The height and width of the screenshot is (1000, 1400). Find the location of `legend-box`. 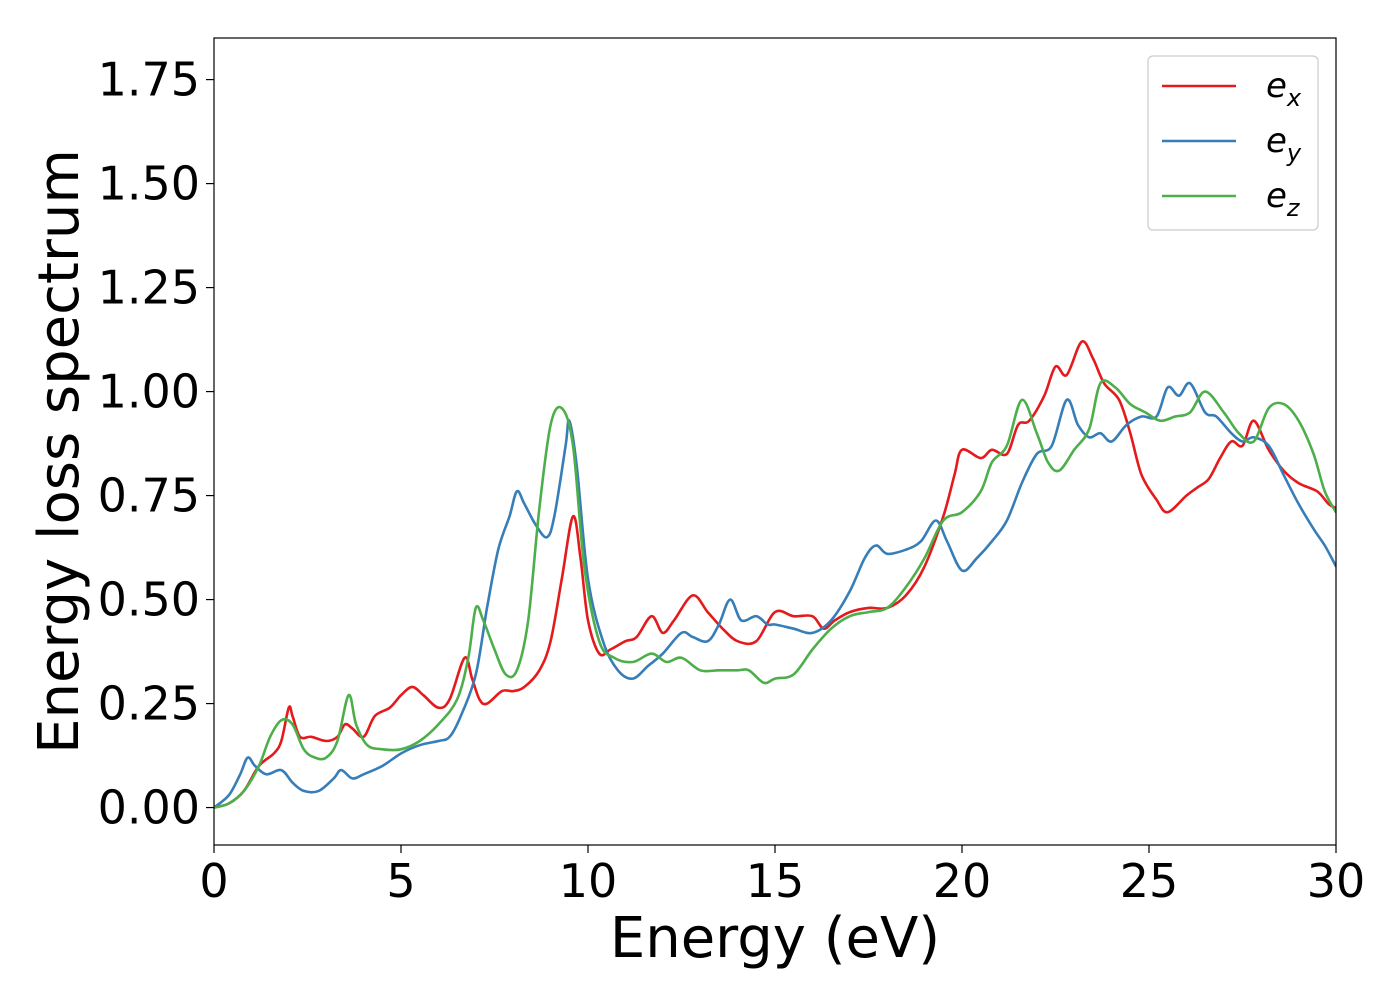

legend-box is located at coordinates (1233, 143).